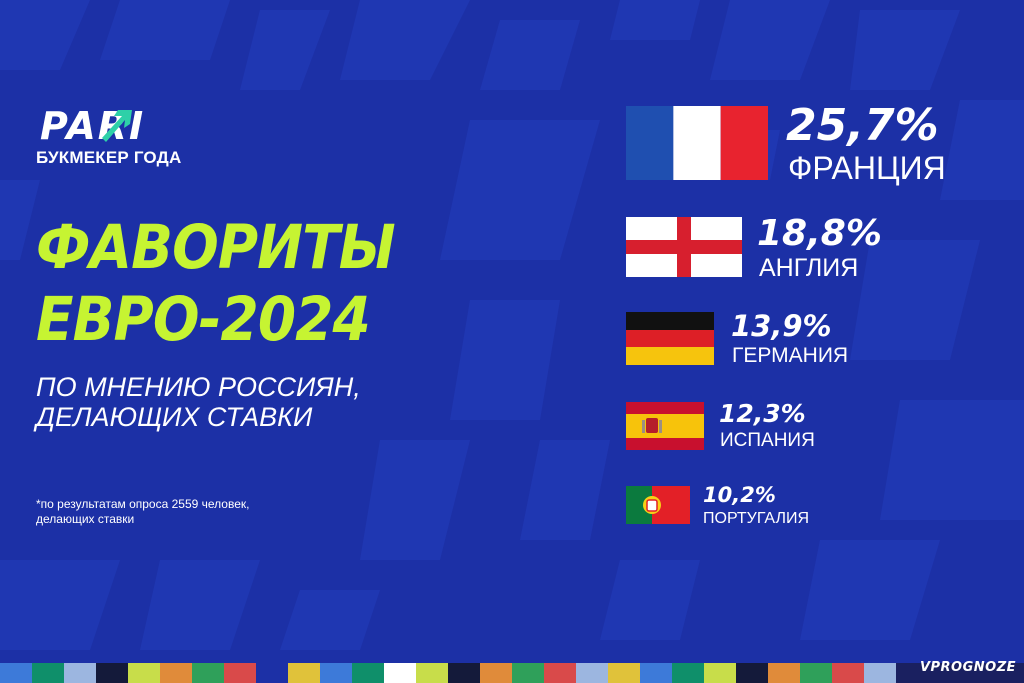  Describe the element at coordinates (670, 338) in the screenshot. I see `flag-germany-icon` at that location.